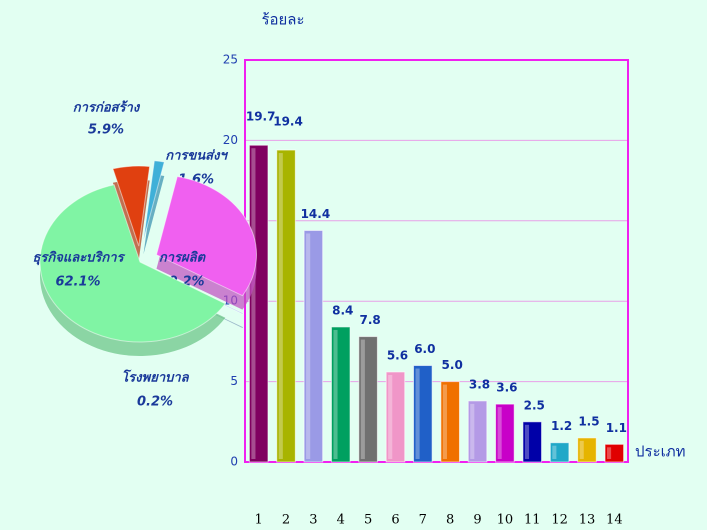  What do you see at coordinates (78, 258) in the screenshot?
I see `pie-label-name: ธุรกิจและบริการ` at bounding box center [78, 258].